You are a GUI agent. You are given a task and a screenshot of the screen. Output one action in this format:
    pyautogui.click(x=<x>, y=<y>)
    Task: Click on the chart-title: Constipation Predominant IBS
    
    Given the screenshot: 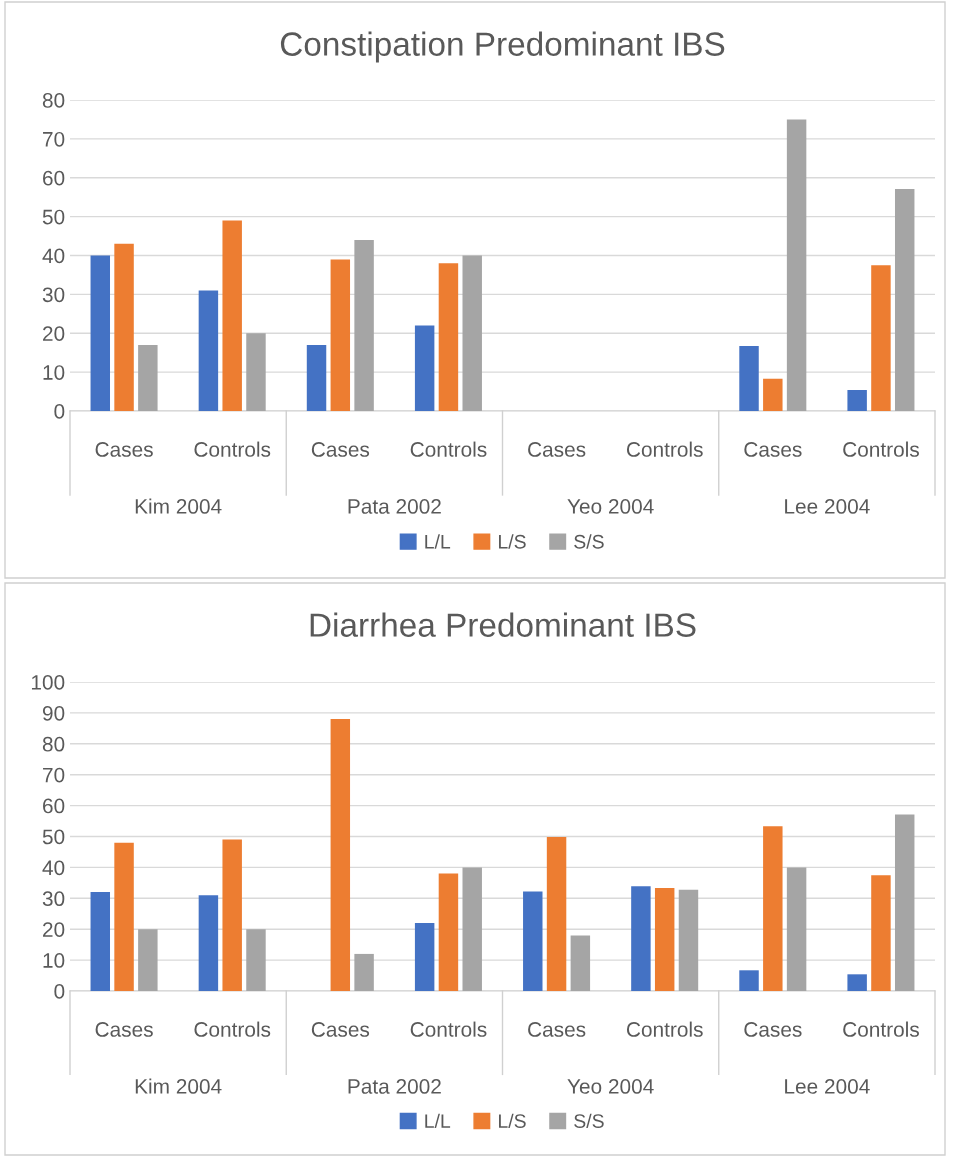 What is the action you would take?
    pyautogui.click(x=502, y=47)
    